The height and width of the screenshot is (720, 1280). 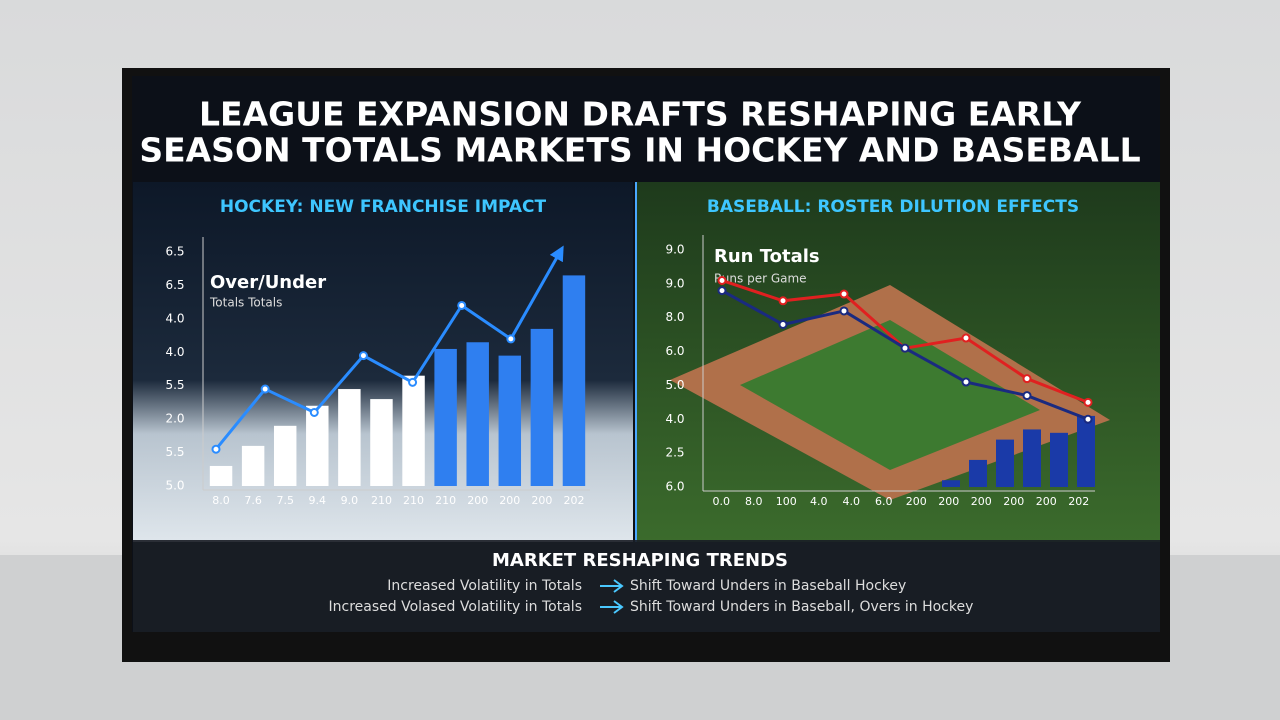 I want to click on chart-sublabel: Totals Totals, so click(x=245, y=303).